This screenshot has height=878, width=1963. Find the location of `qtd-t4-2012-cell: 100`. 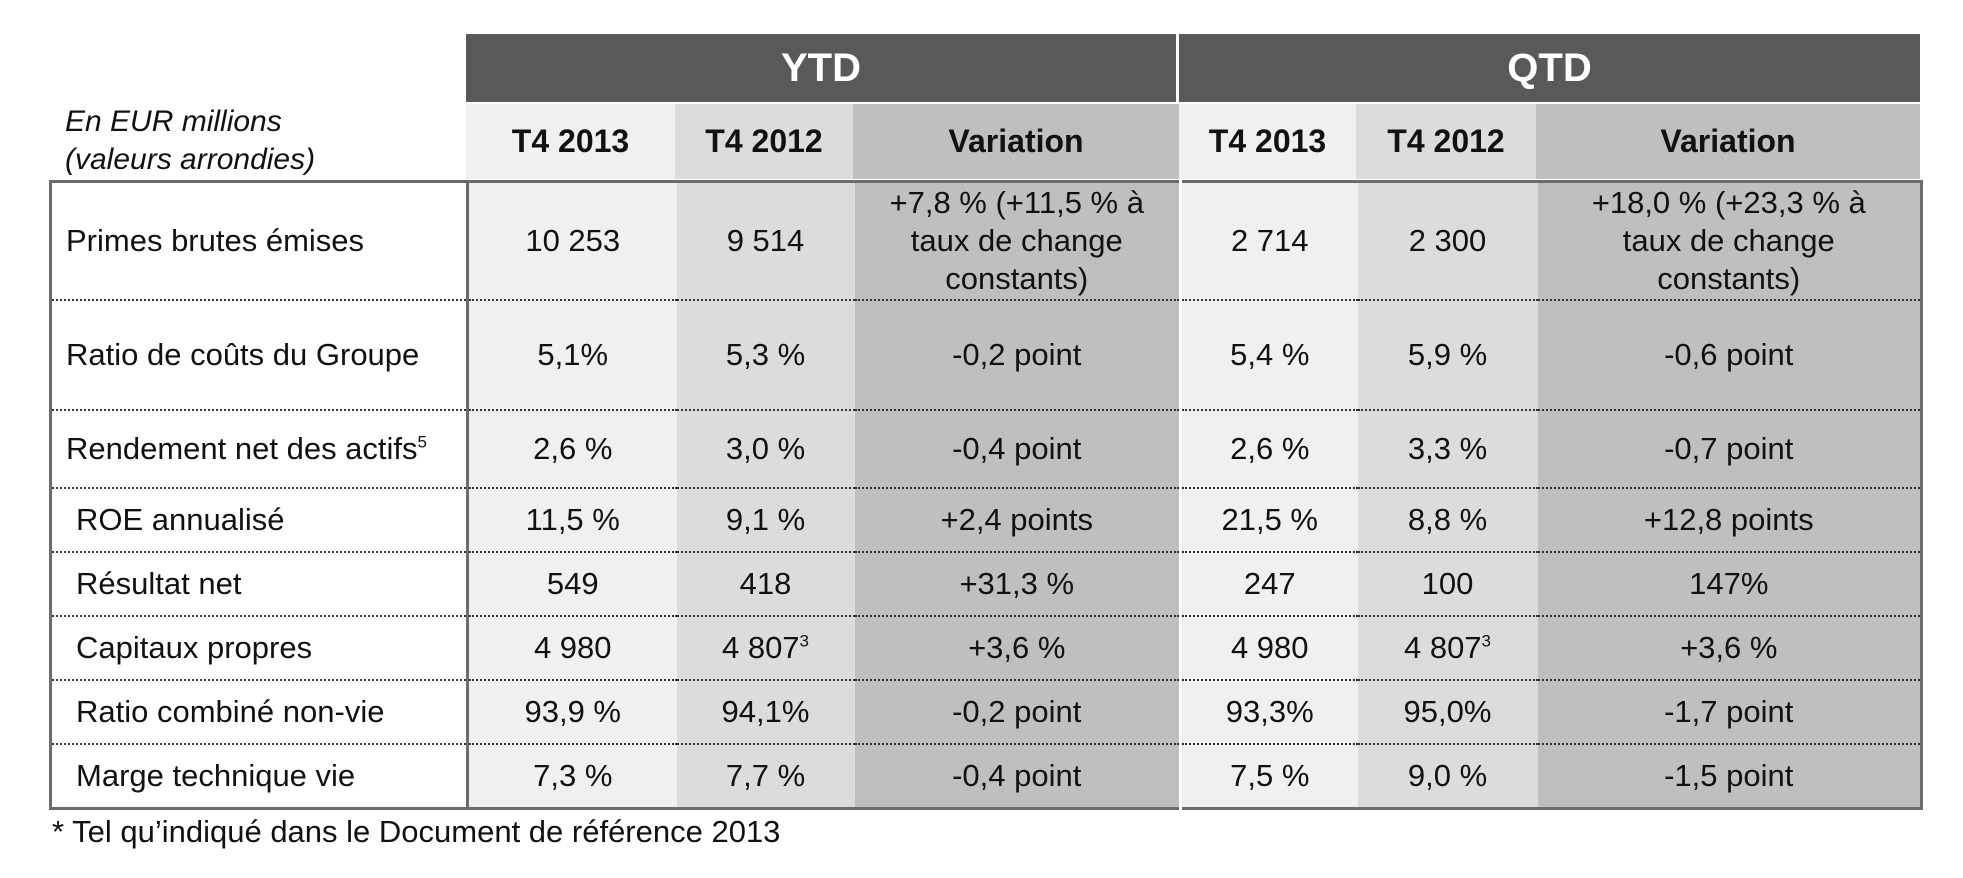

qtd-t4-2012-cell: 100 is located at coordinates (1447, 584).